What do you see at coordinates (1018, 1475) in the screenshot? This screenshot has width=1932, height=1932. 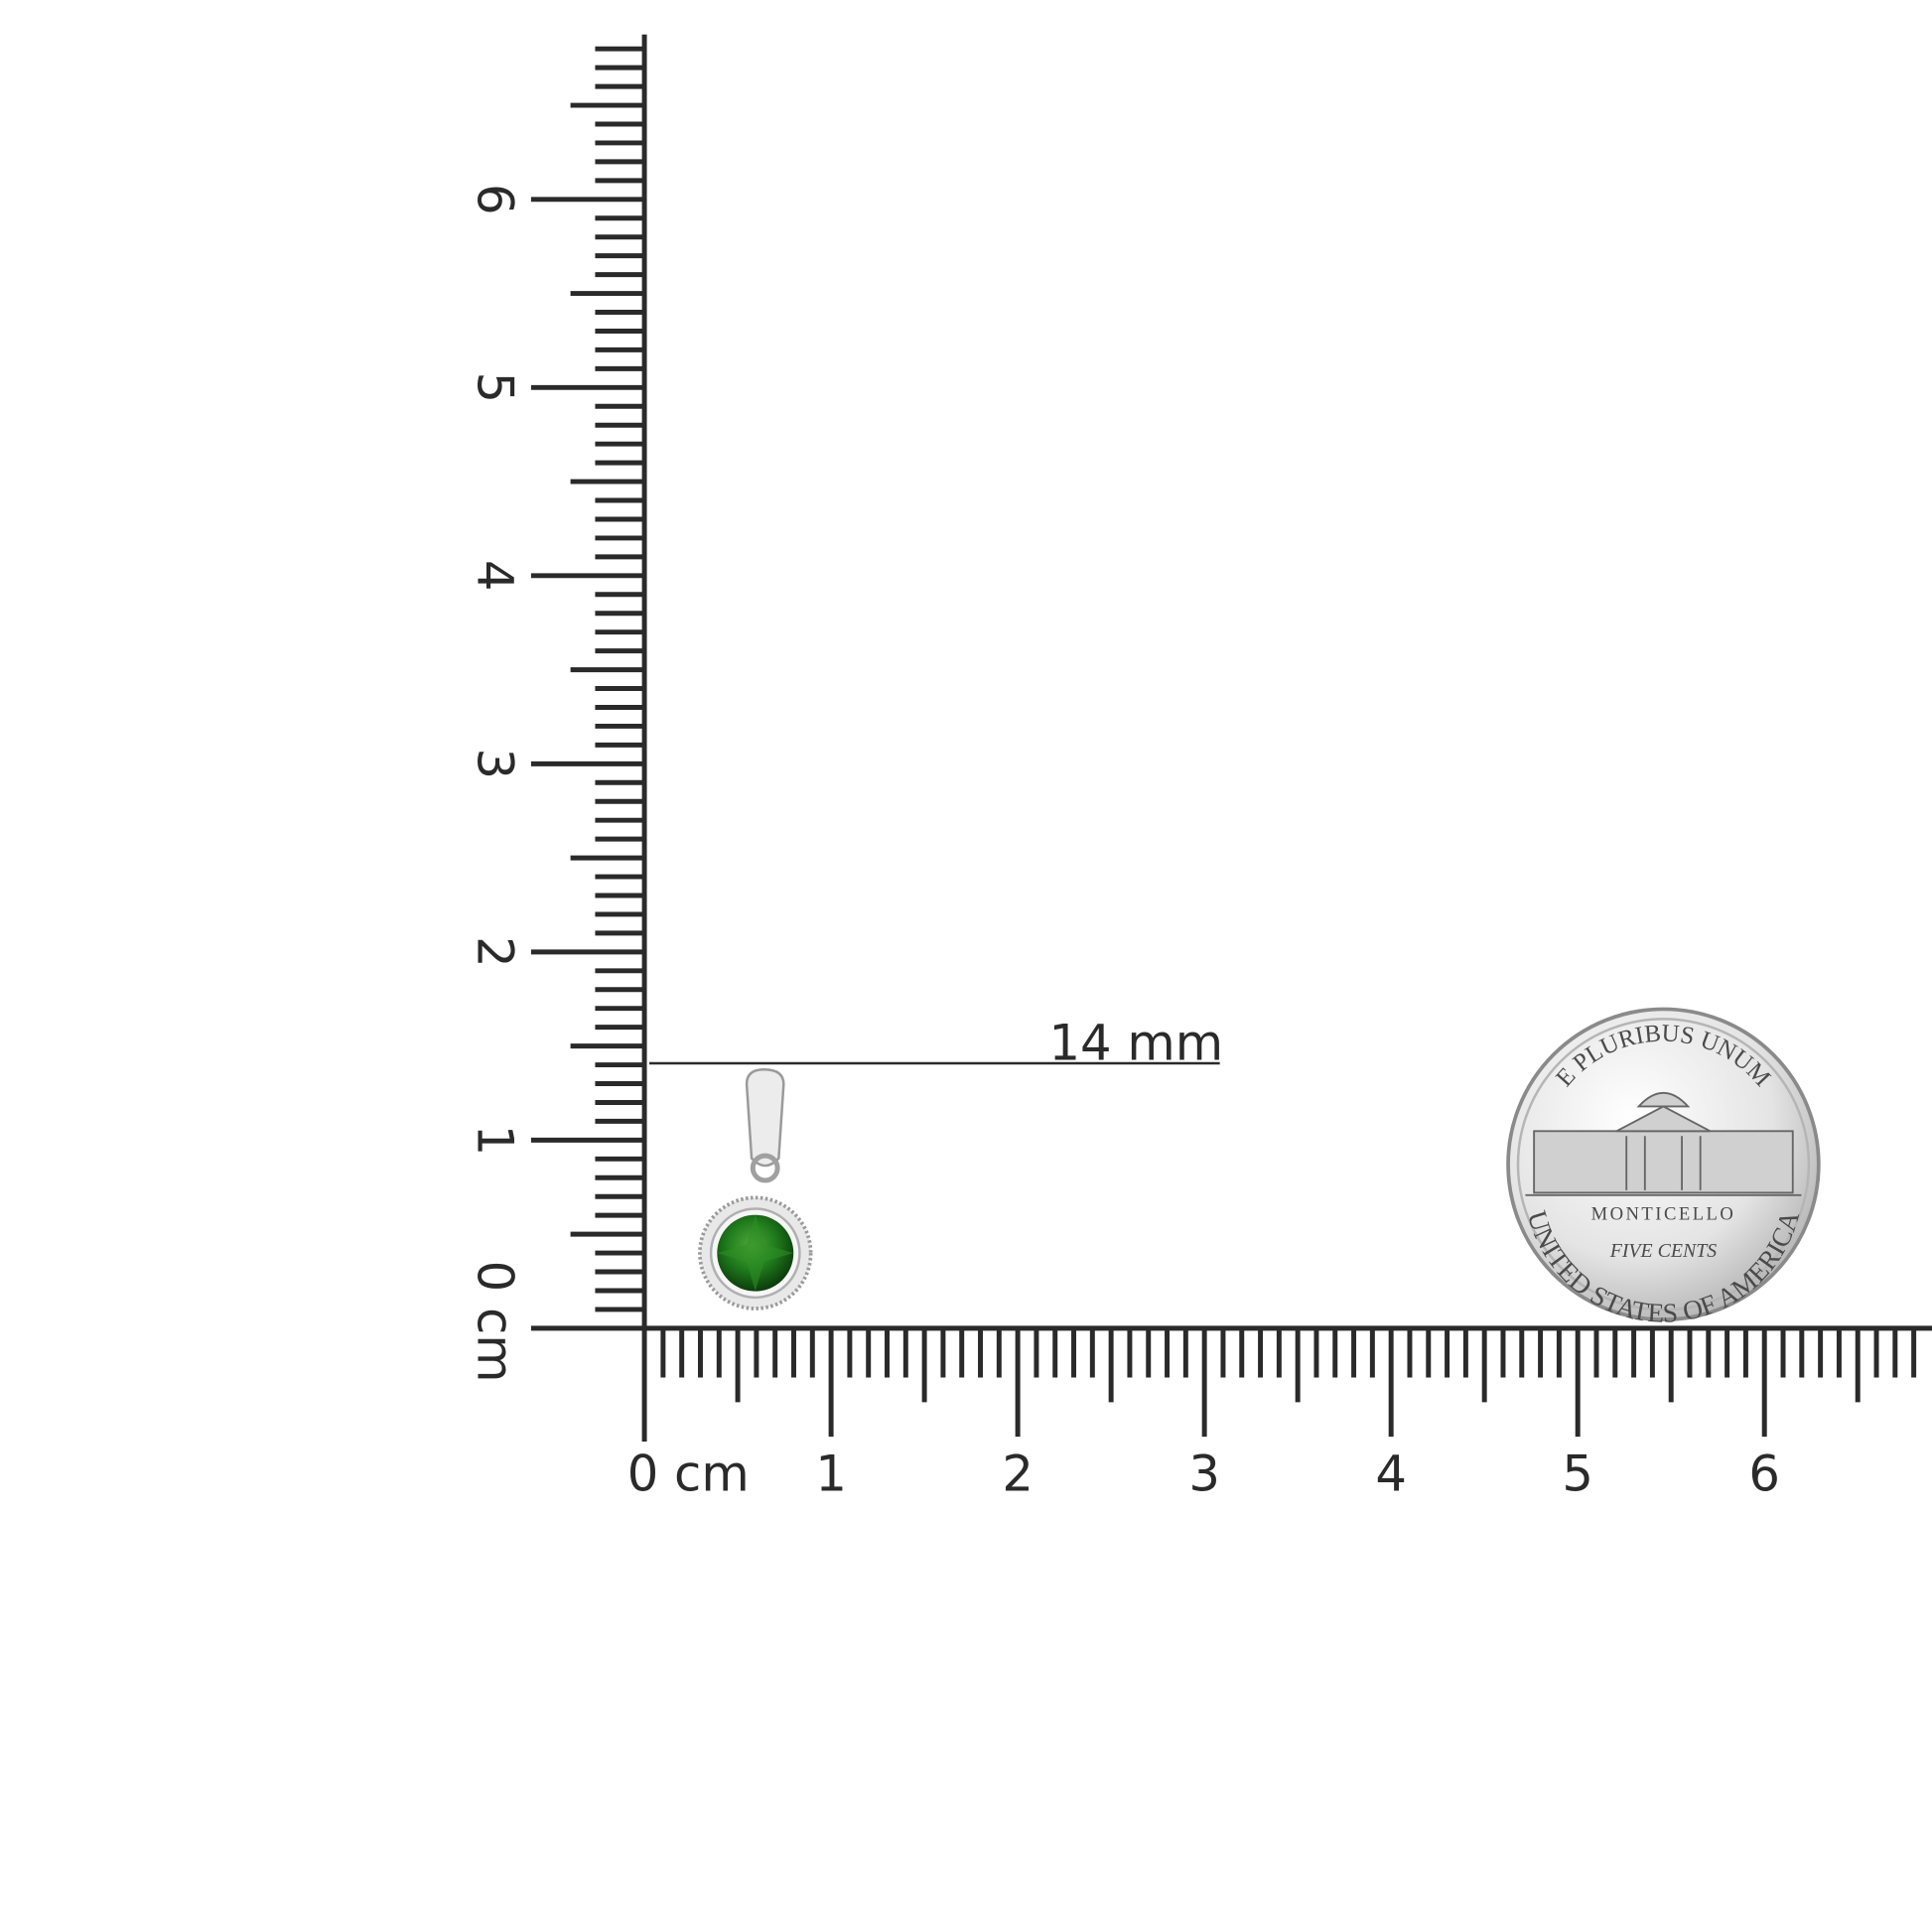 I see `horizontal-ruler-label: 2` at bounding box center [1018, 1475].